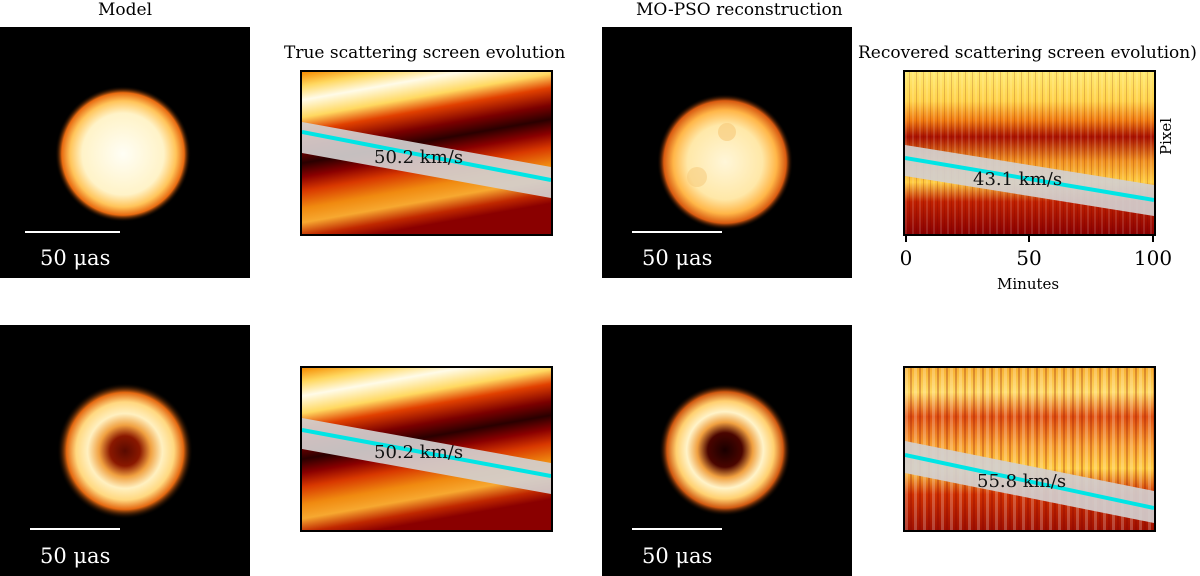 The height and width of the screenshot is (576, 1200). I want to click on true-screen-row2: 50.2 km/s, so click(426, 449).